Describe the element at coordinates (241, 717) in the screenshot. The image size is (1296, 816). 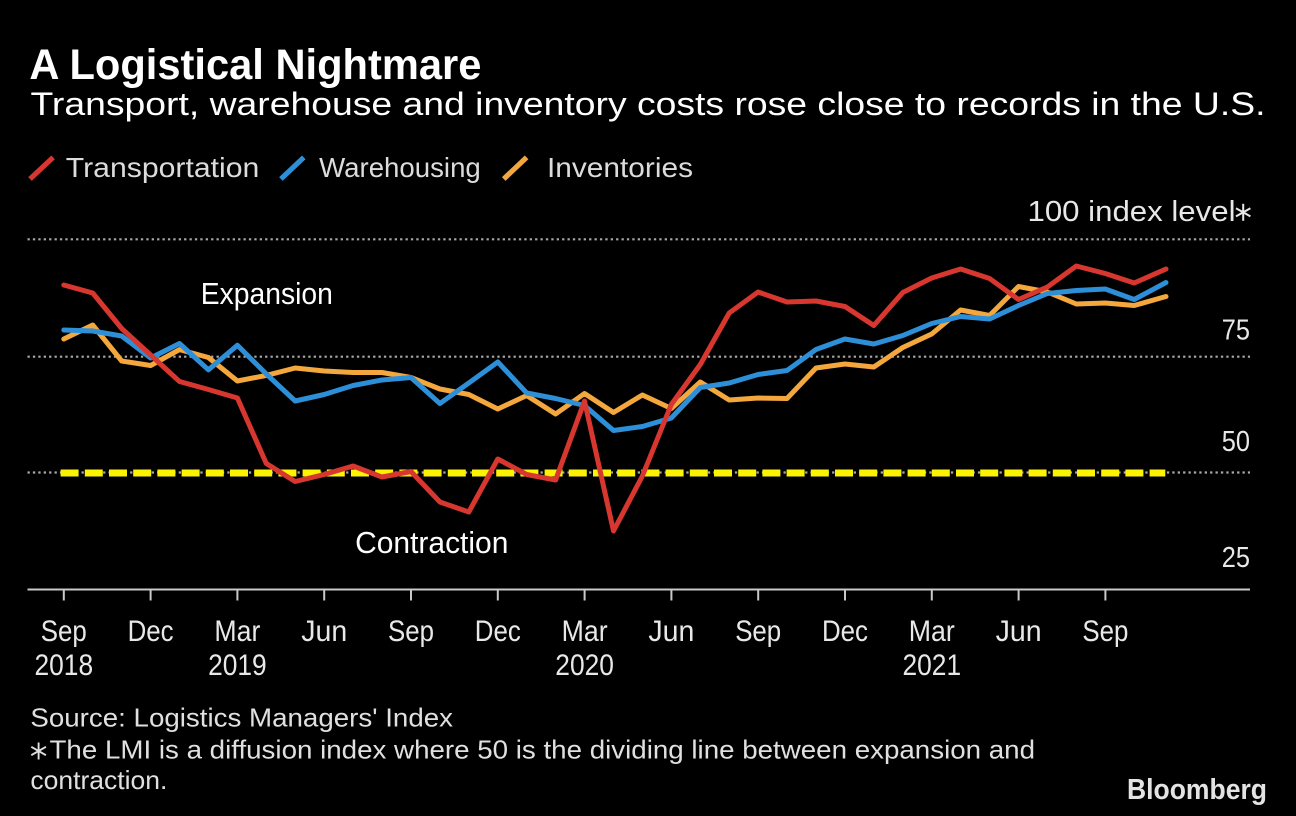
I see `svg-text:Source: Logistics Managers' In: Source: Logistics Managers' Index` at that location.